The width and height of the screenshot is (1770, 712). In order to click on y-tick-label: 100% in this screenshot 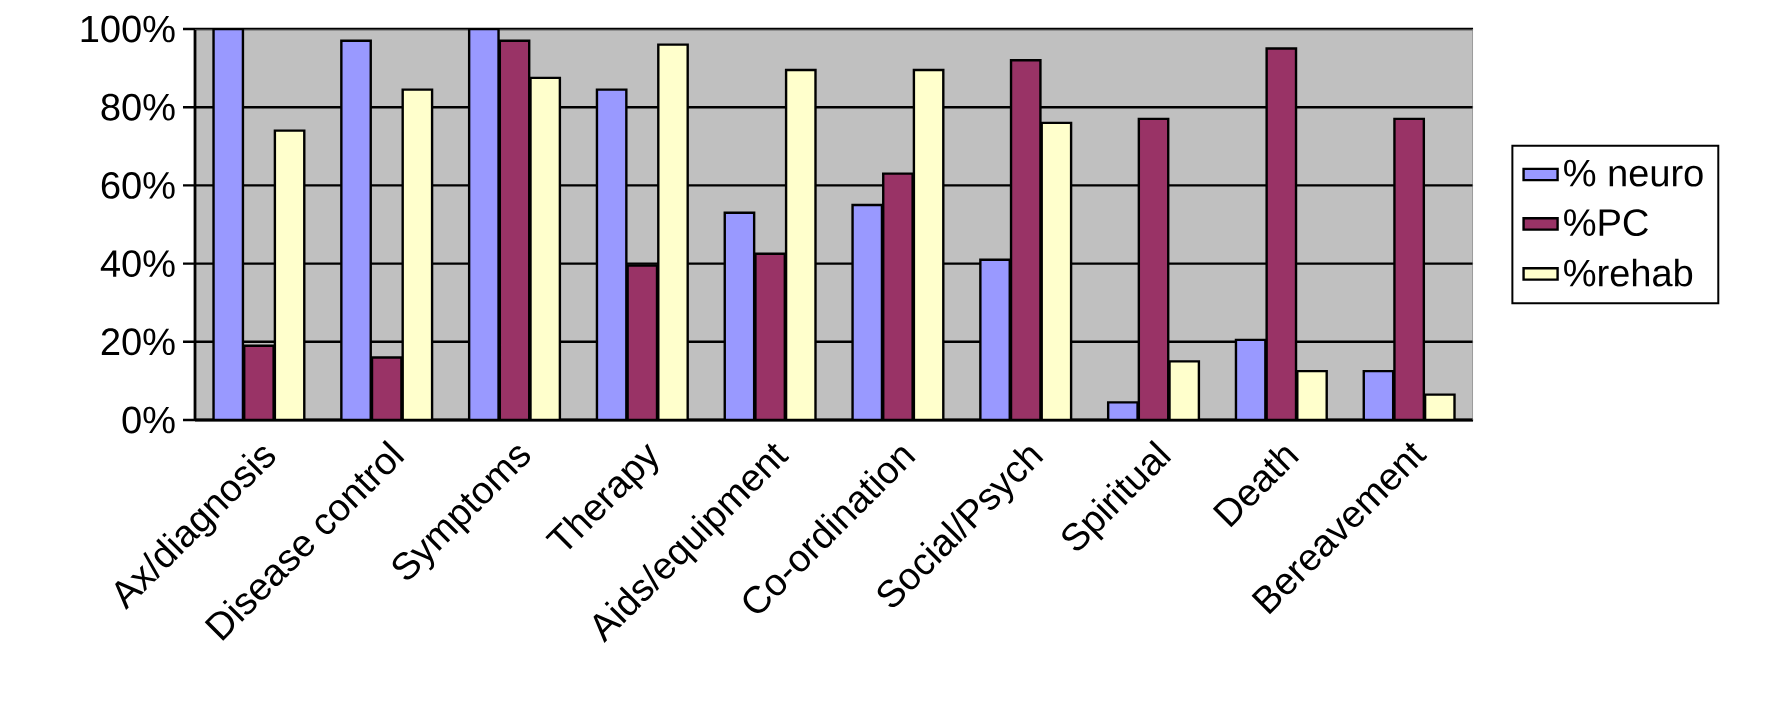, I will do `click(128, 29)`.